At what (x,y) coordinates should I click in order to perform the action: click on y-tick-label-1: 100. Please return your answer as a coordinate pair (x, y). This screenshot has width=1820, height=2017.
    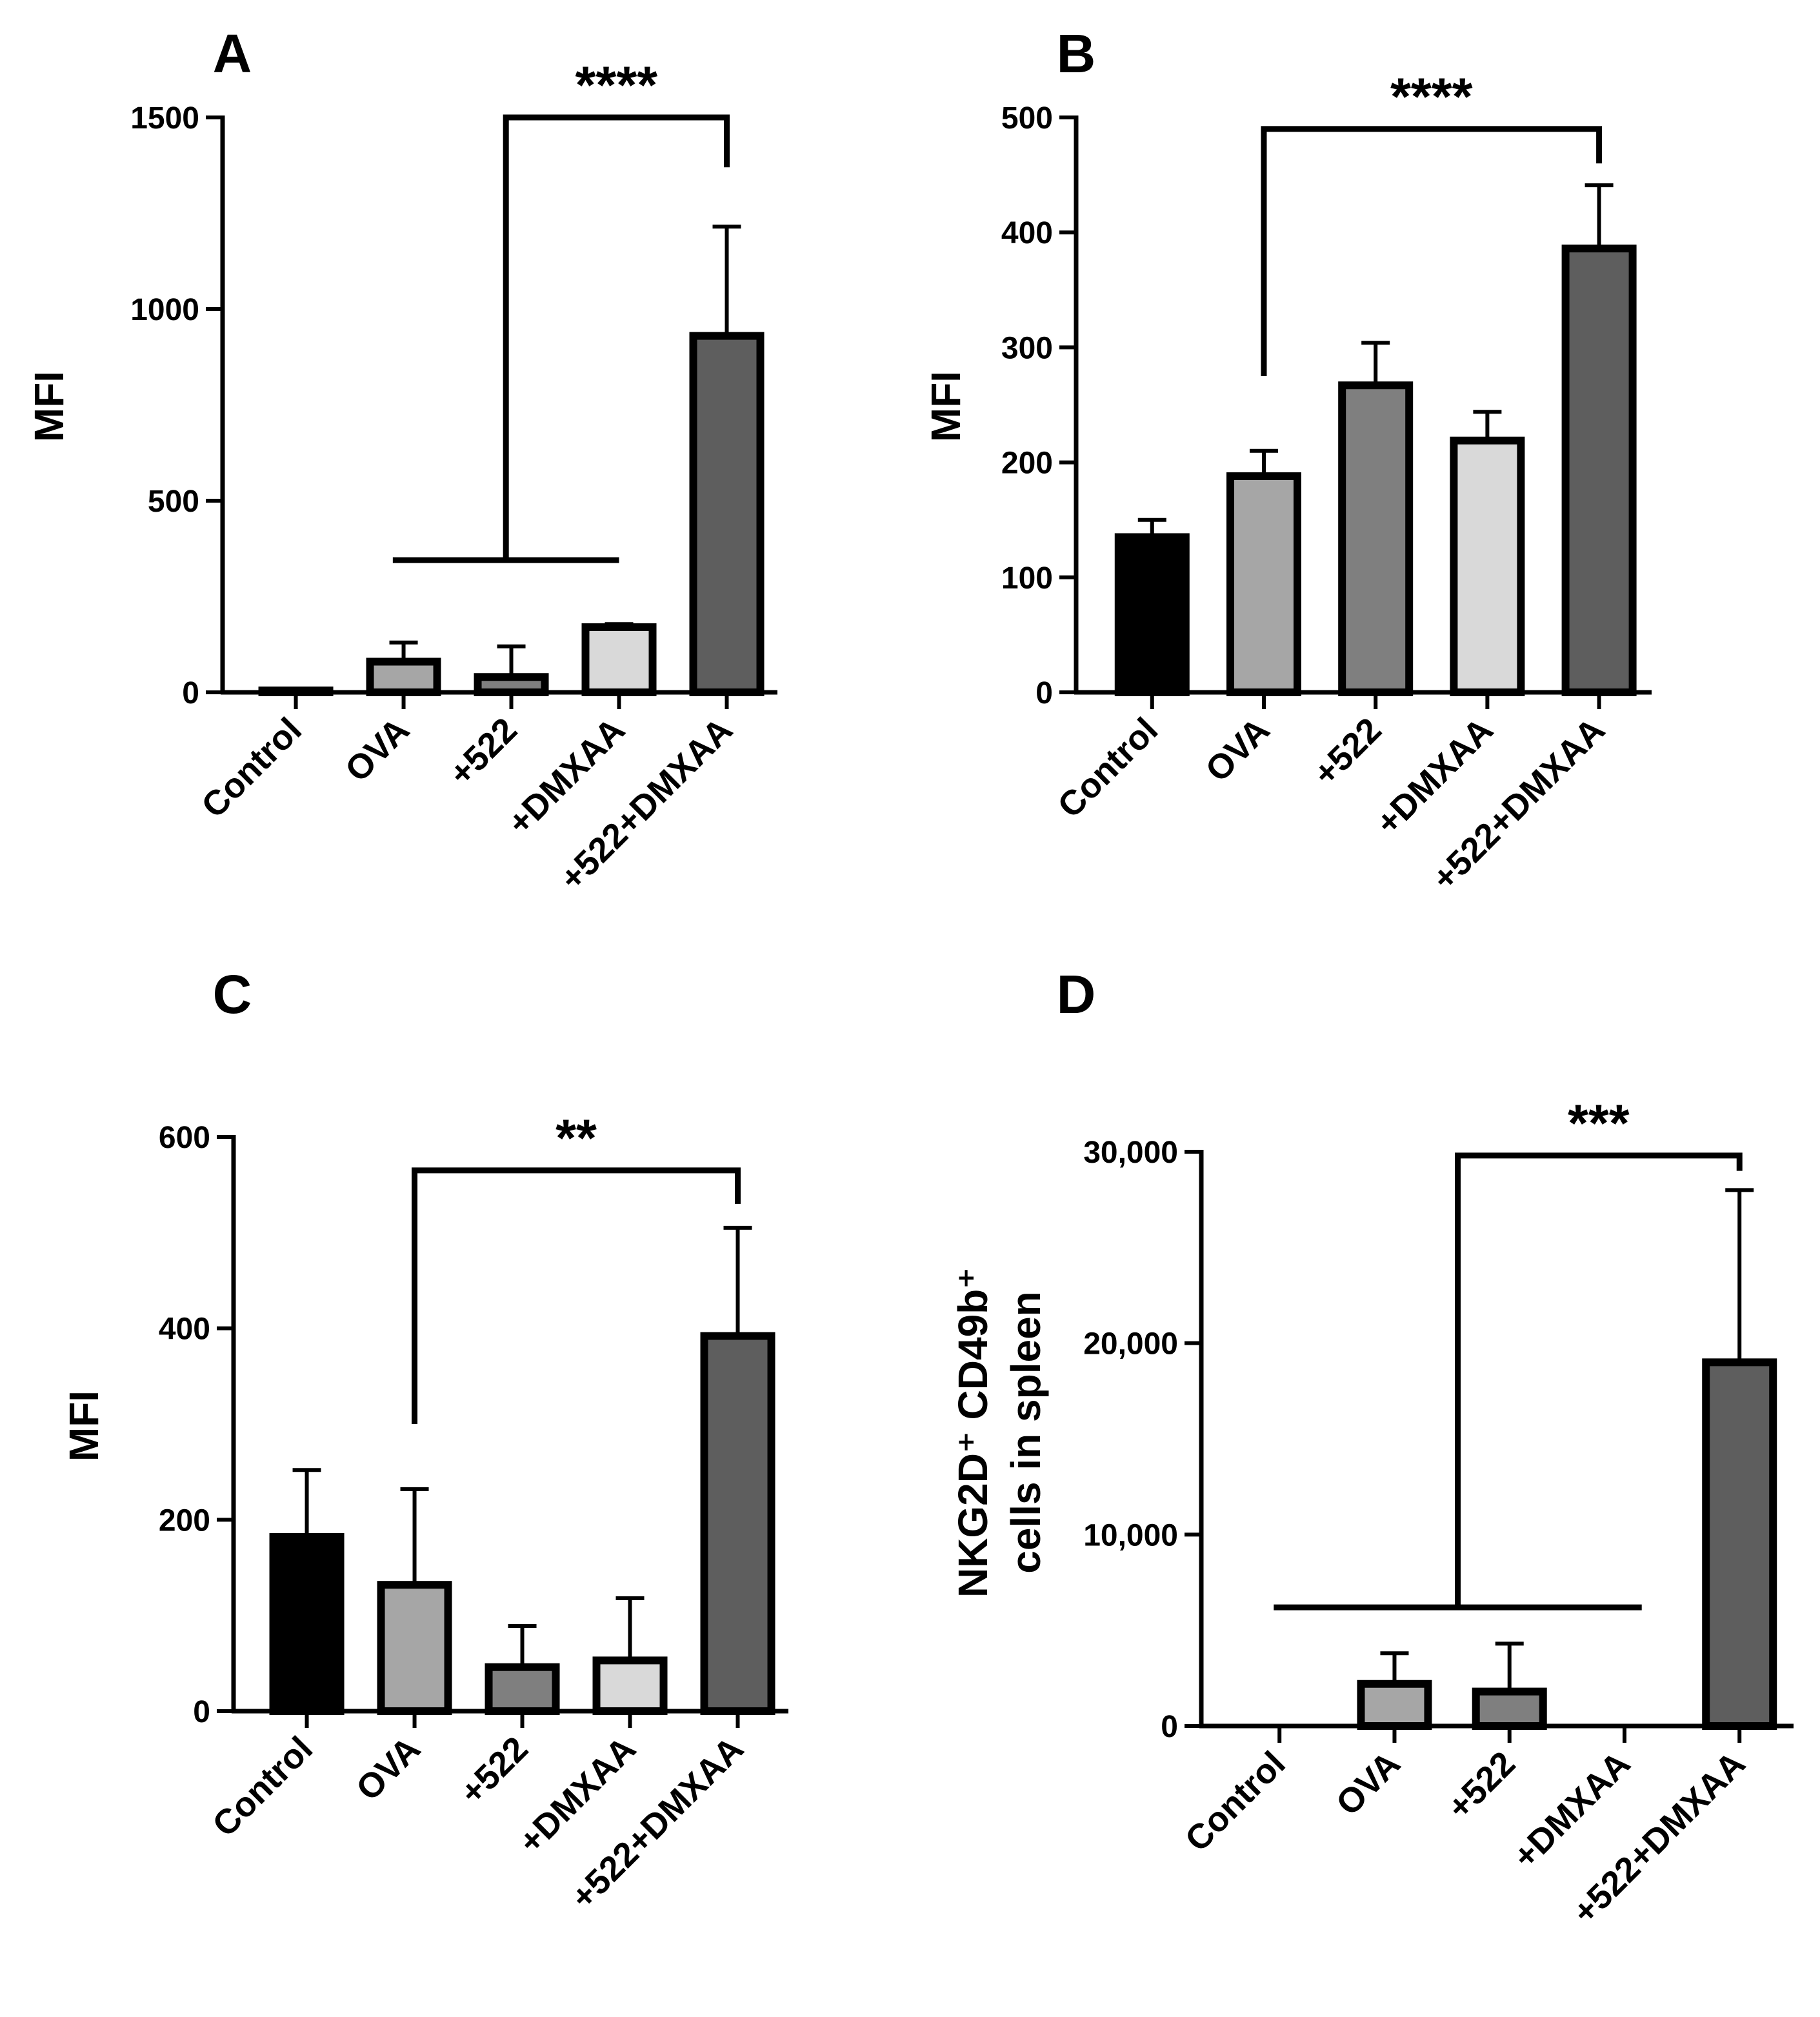
    Looking at the image, I should click on (1027, 579).